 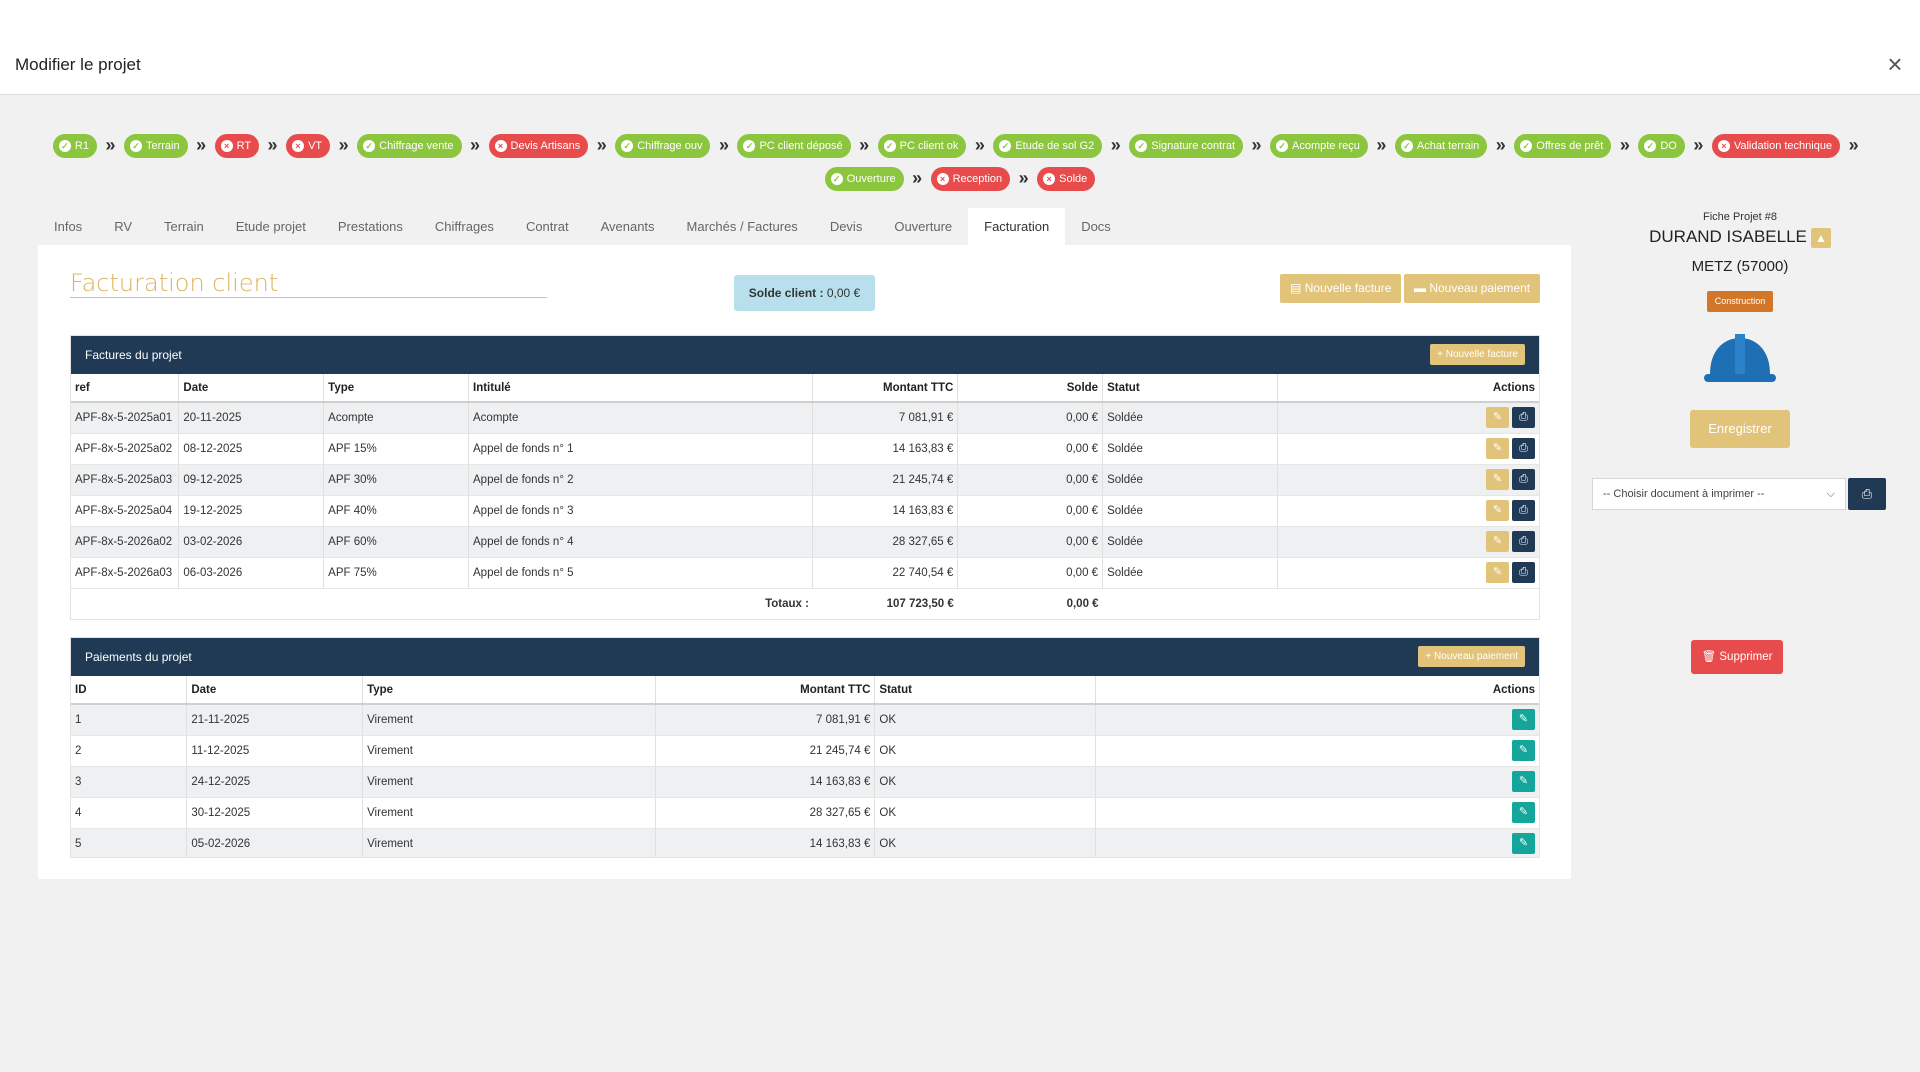 I want to click on add-invoice-button: + Nouvelle facture, so click(x=1477, y=354).